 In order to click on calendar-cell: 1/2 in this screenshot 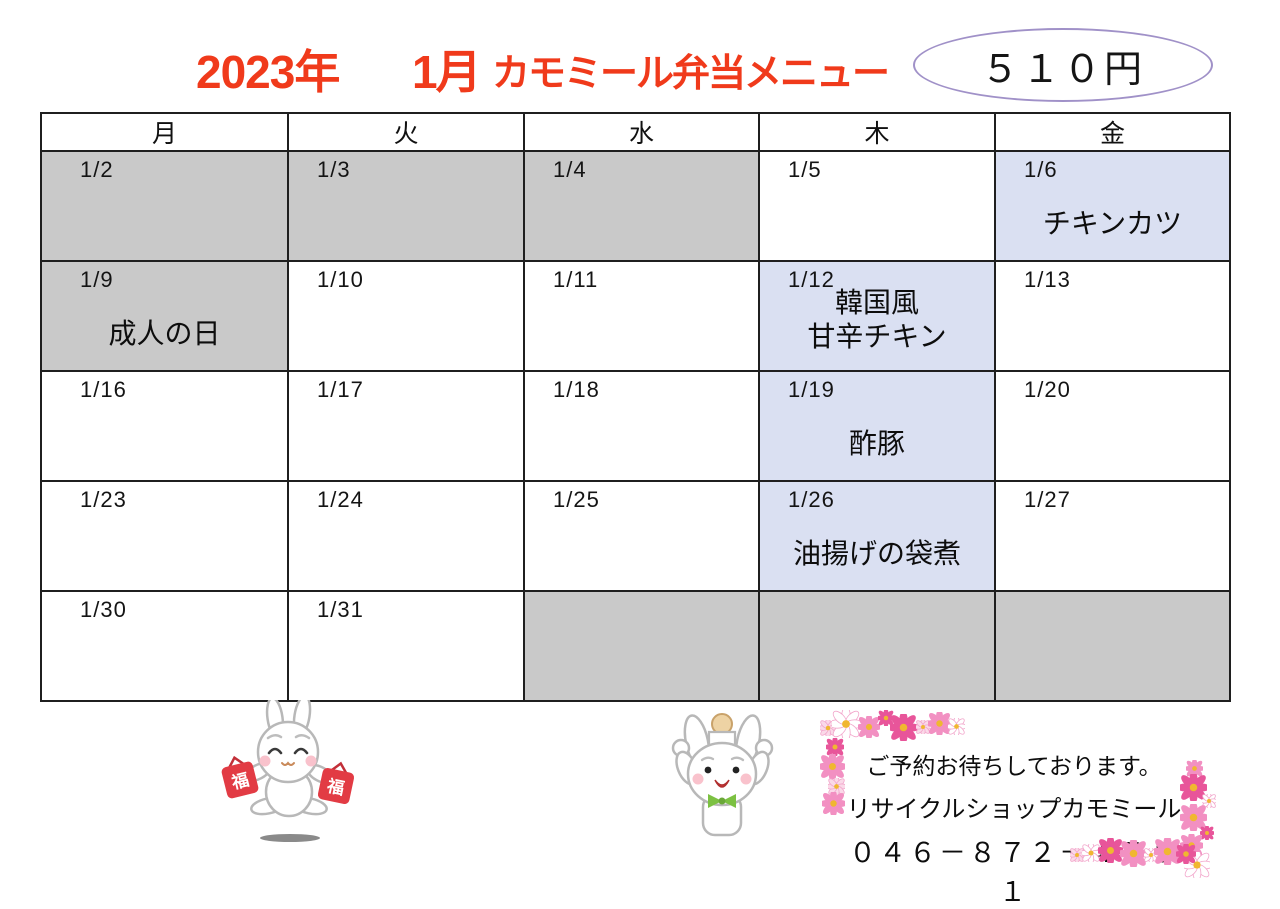, I will do `click(164, 206)`.